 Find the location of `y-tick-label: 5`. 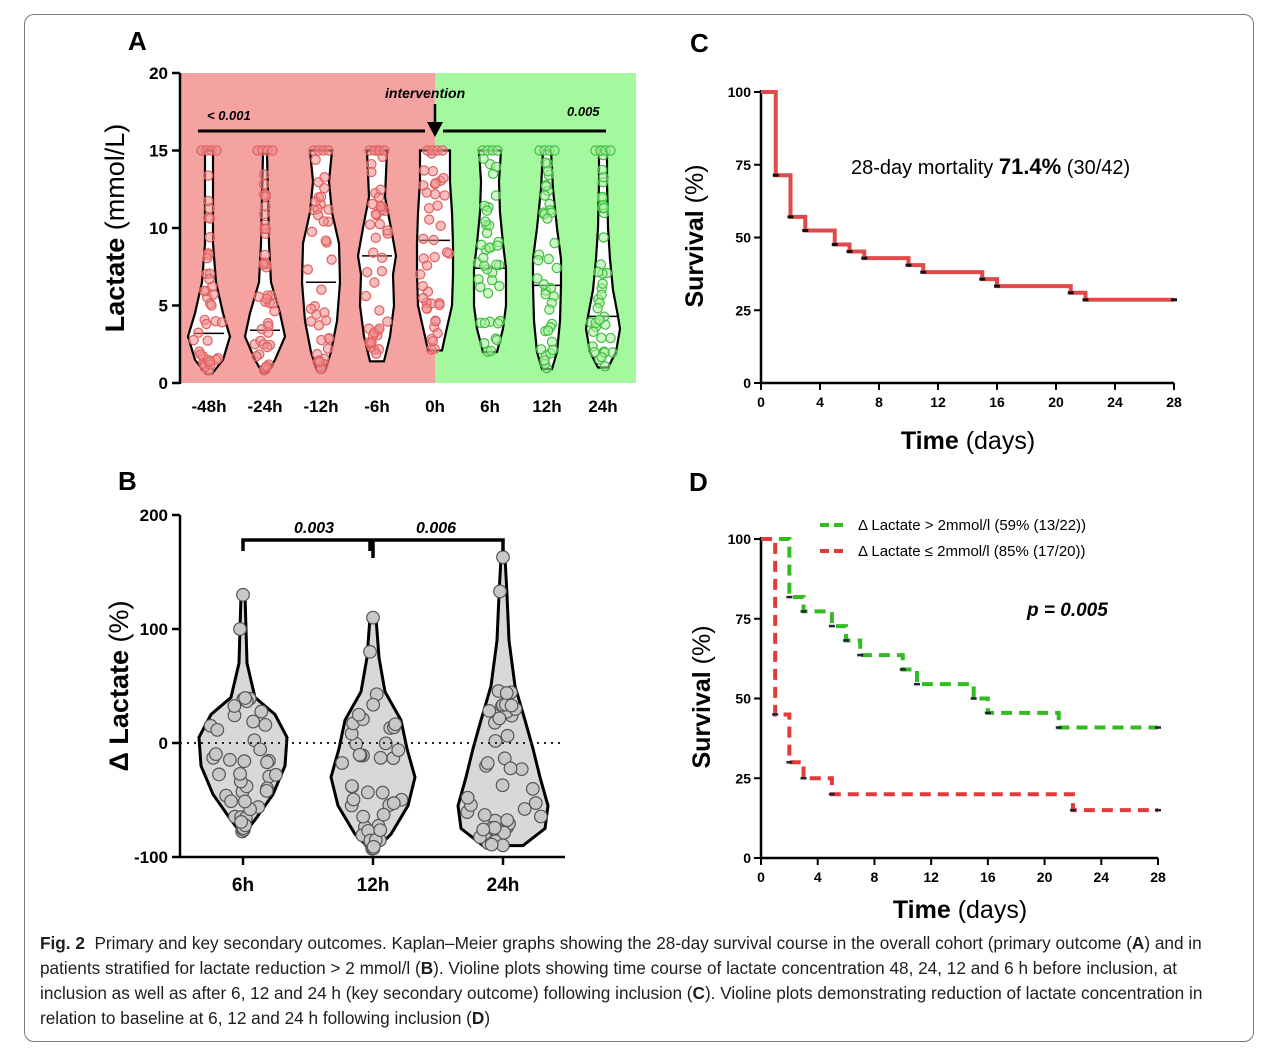

y-tick-label: 5 is located at coordinates (163, 306).